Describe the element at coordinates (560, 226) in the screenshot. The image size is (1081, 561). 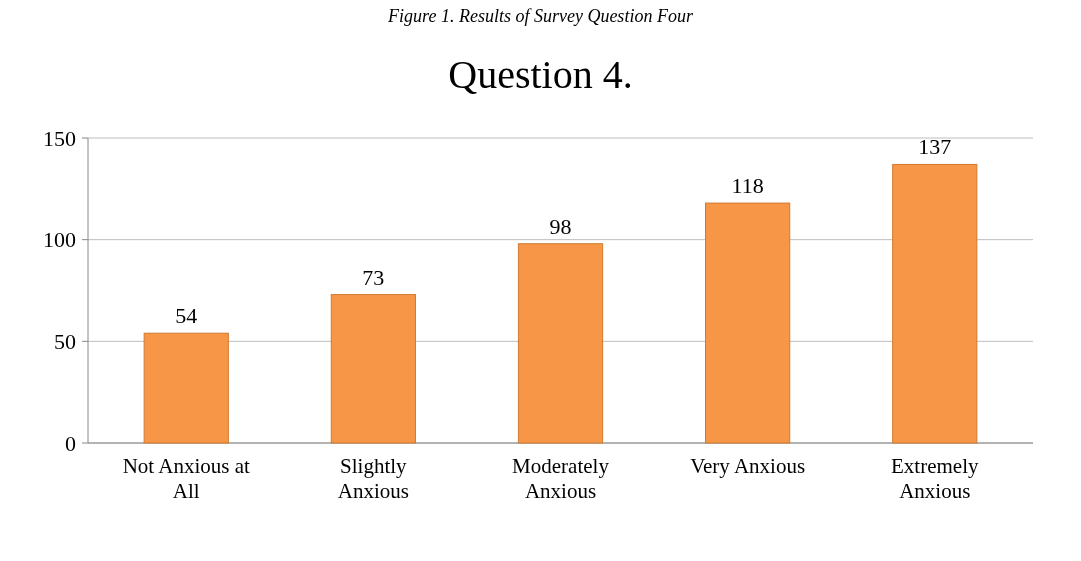
I see `data-label: 98` at that location.